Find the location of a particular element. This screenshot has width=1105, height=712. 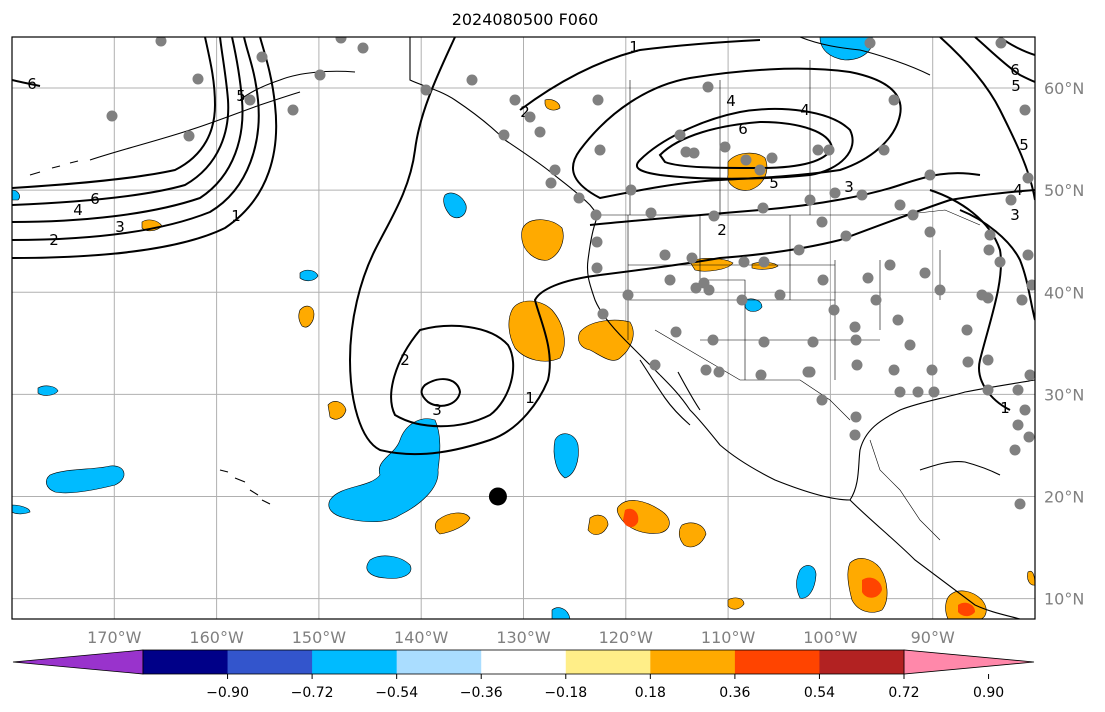

latitude-tick-labels: 10°N 20°N 30°N 40°N 50°N 60°N is located at coordinates (1064, 344).